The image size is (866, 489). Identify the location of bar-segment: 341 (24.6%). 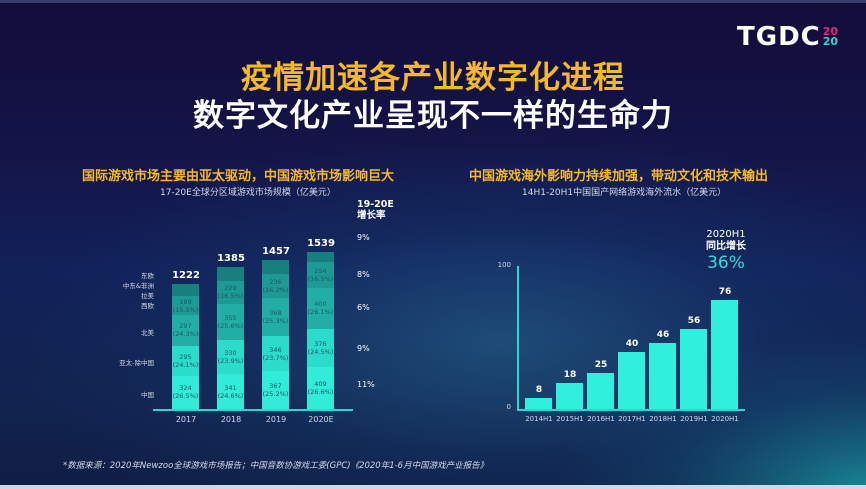
(230, 391).